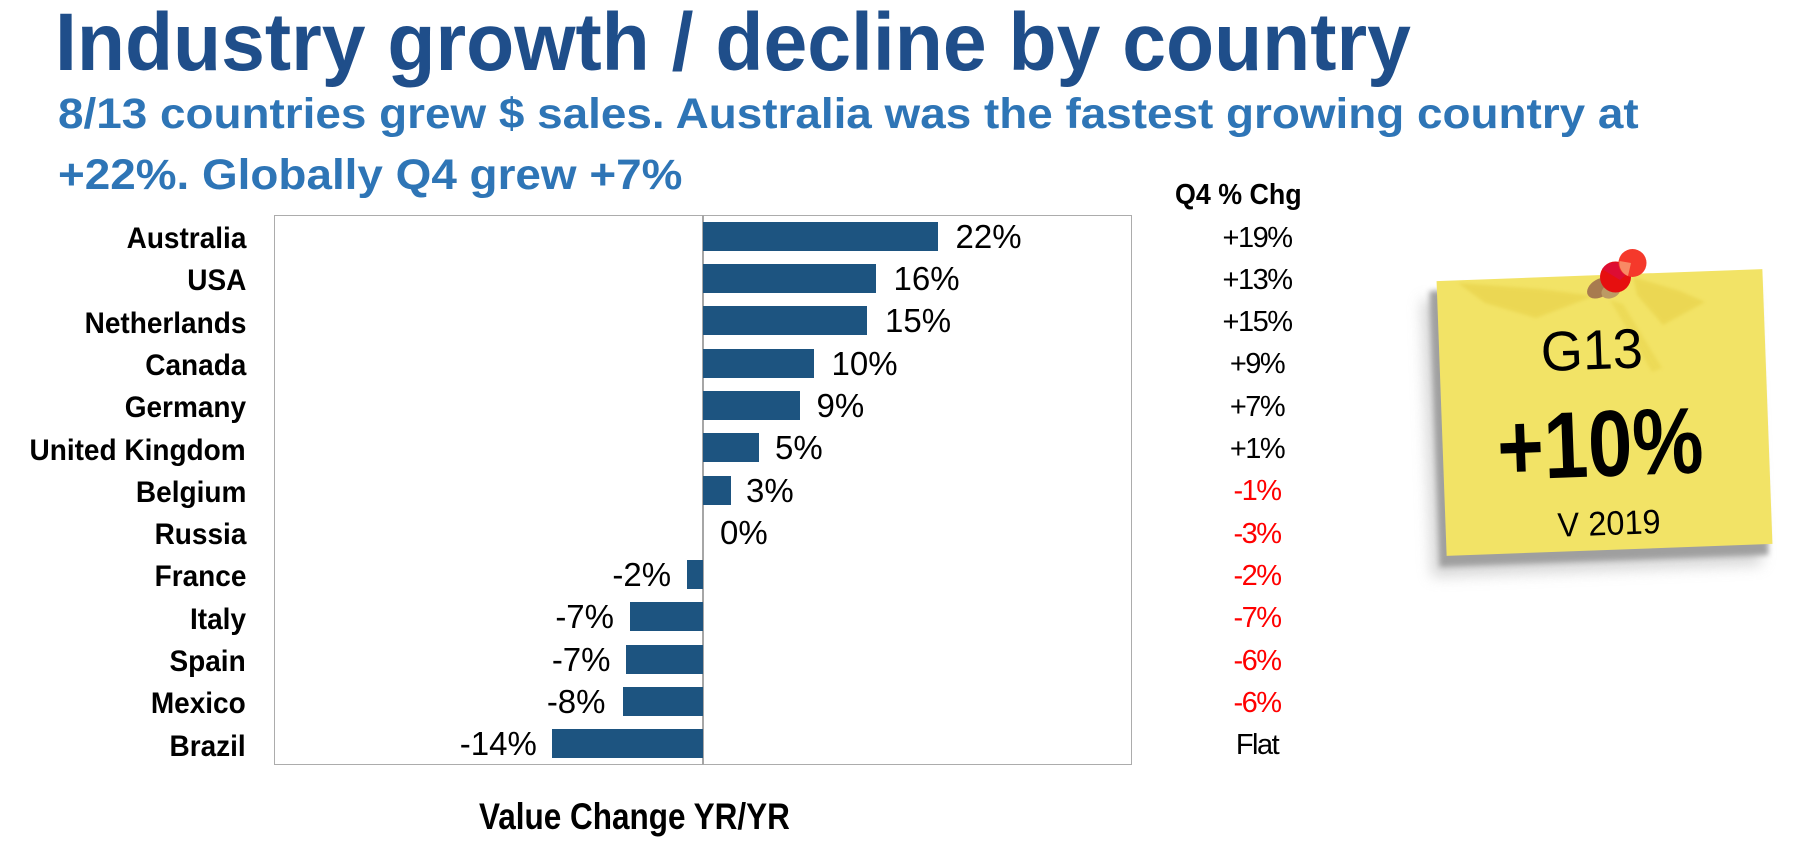 This screenshot has height=850, width=1805. What do you see at coordinates (1600, 443) in the screenshot?
I see `svg-text: +10%` at bounding box center [1600, 443].